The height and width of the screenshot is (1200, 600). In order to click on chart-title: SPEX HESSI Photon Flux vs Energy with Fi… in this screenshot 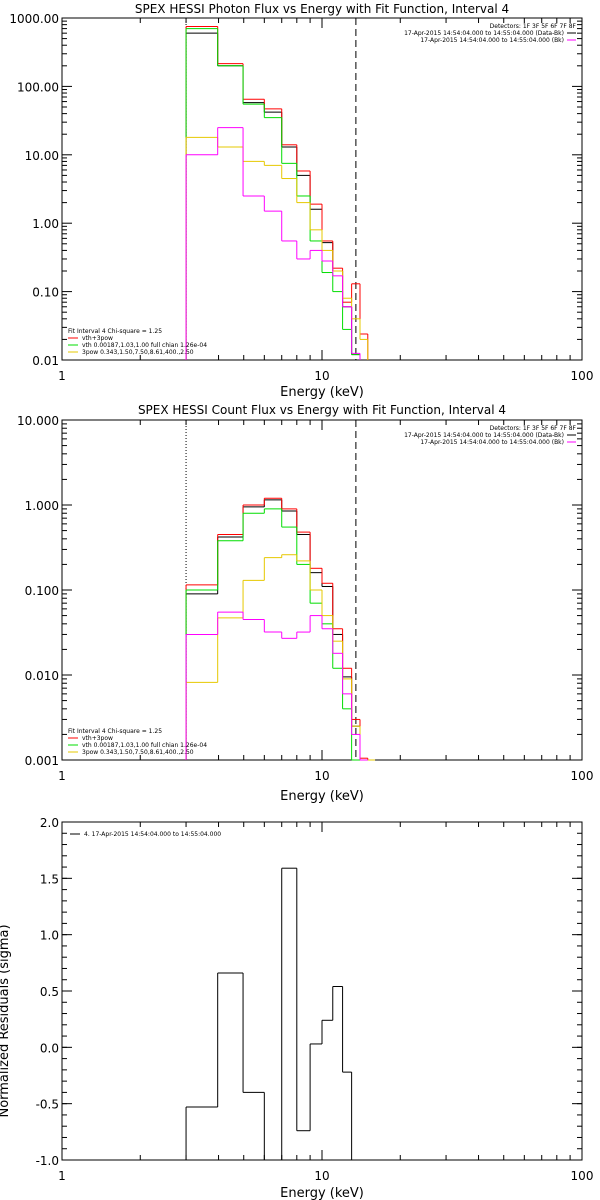, I will do `click(322, 9)`.